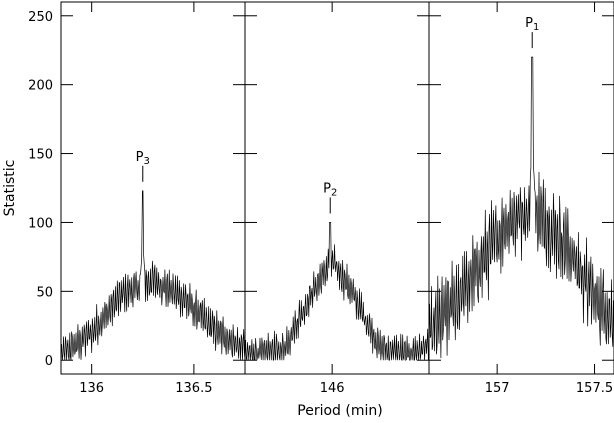 Image resolution: width=614 pixels, height=423 pixels. I want to click on y-tick-label: 0, so click(49, 361).